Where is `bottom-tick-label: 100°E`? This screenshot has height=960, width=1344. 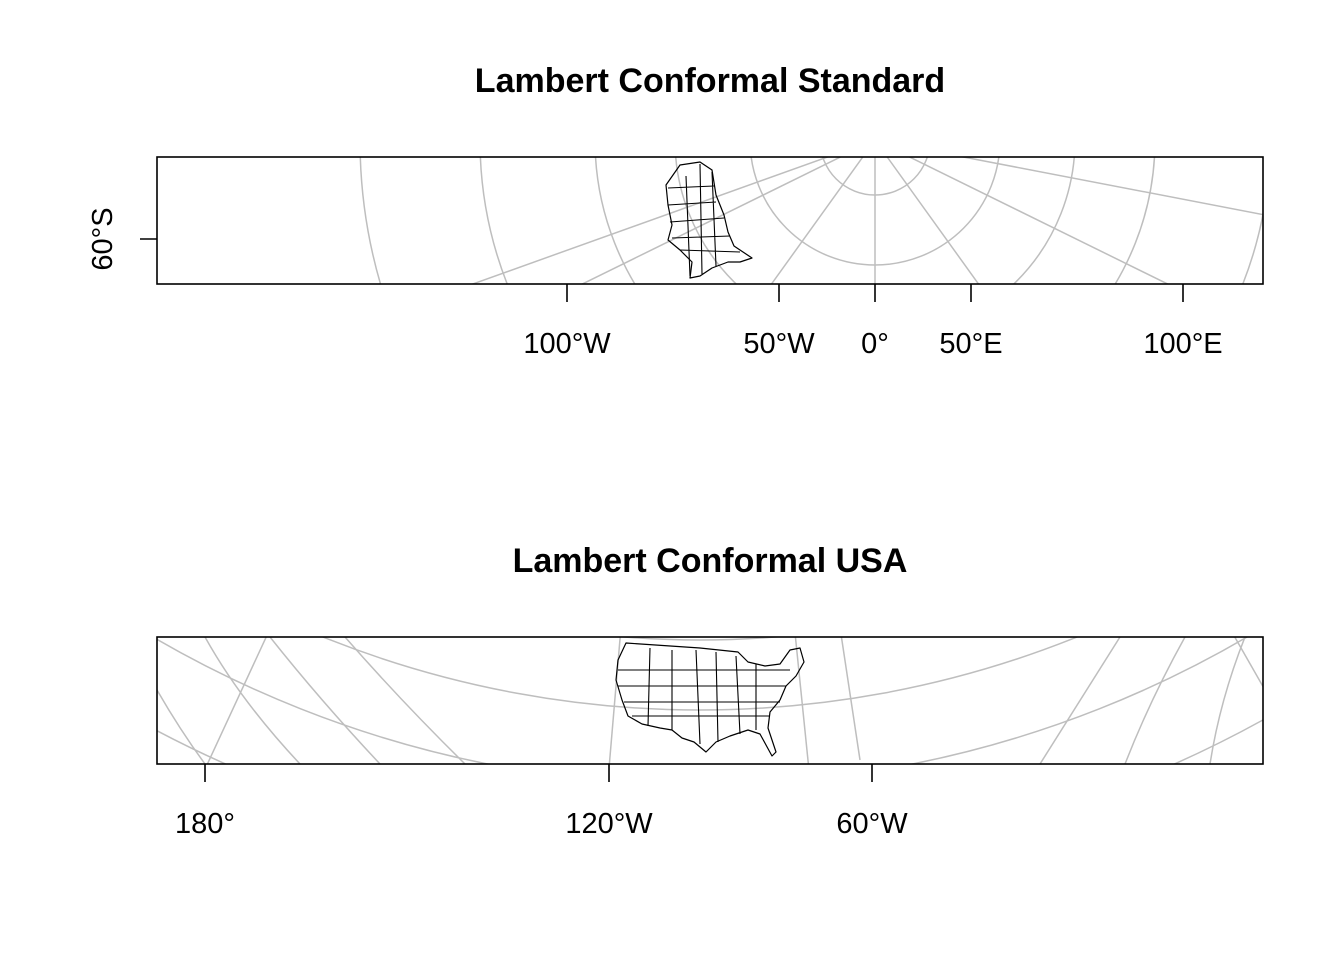
bottom-tick-label: 100°E is located at coordinates (1182, 344).